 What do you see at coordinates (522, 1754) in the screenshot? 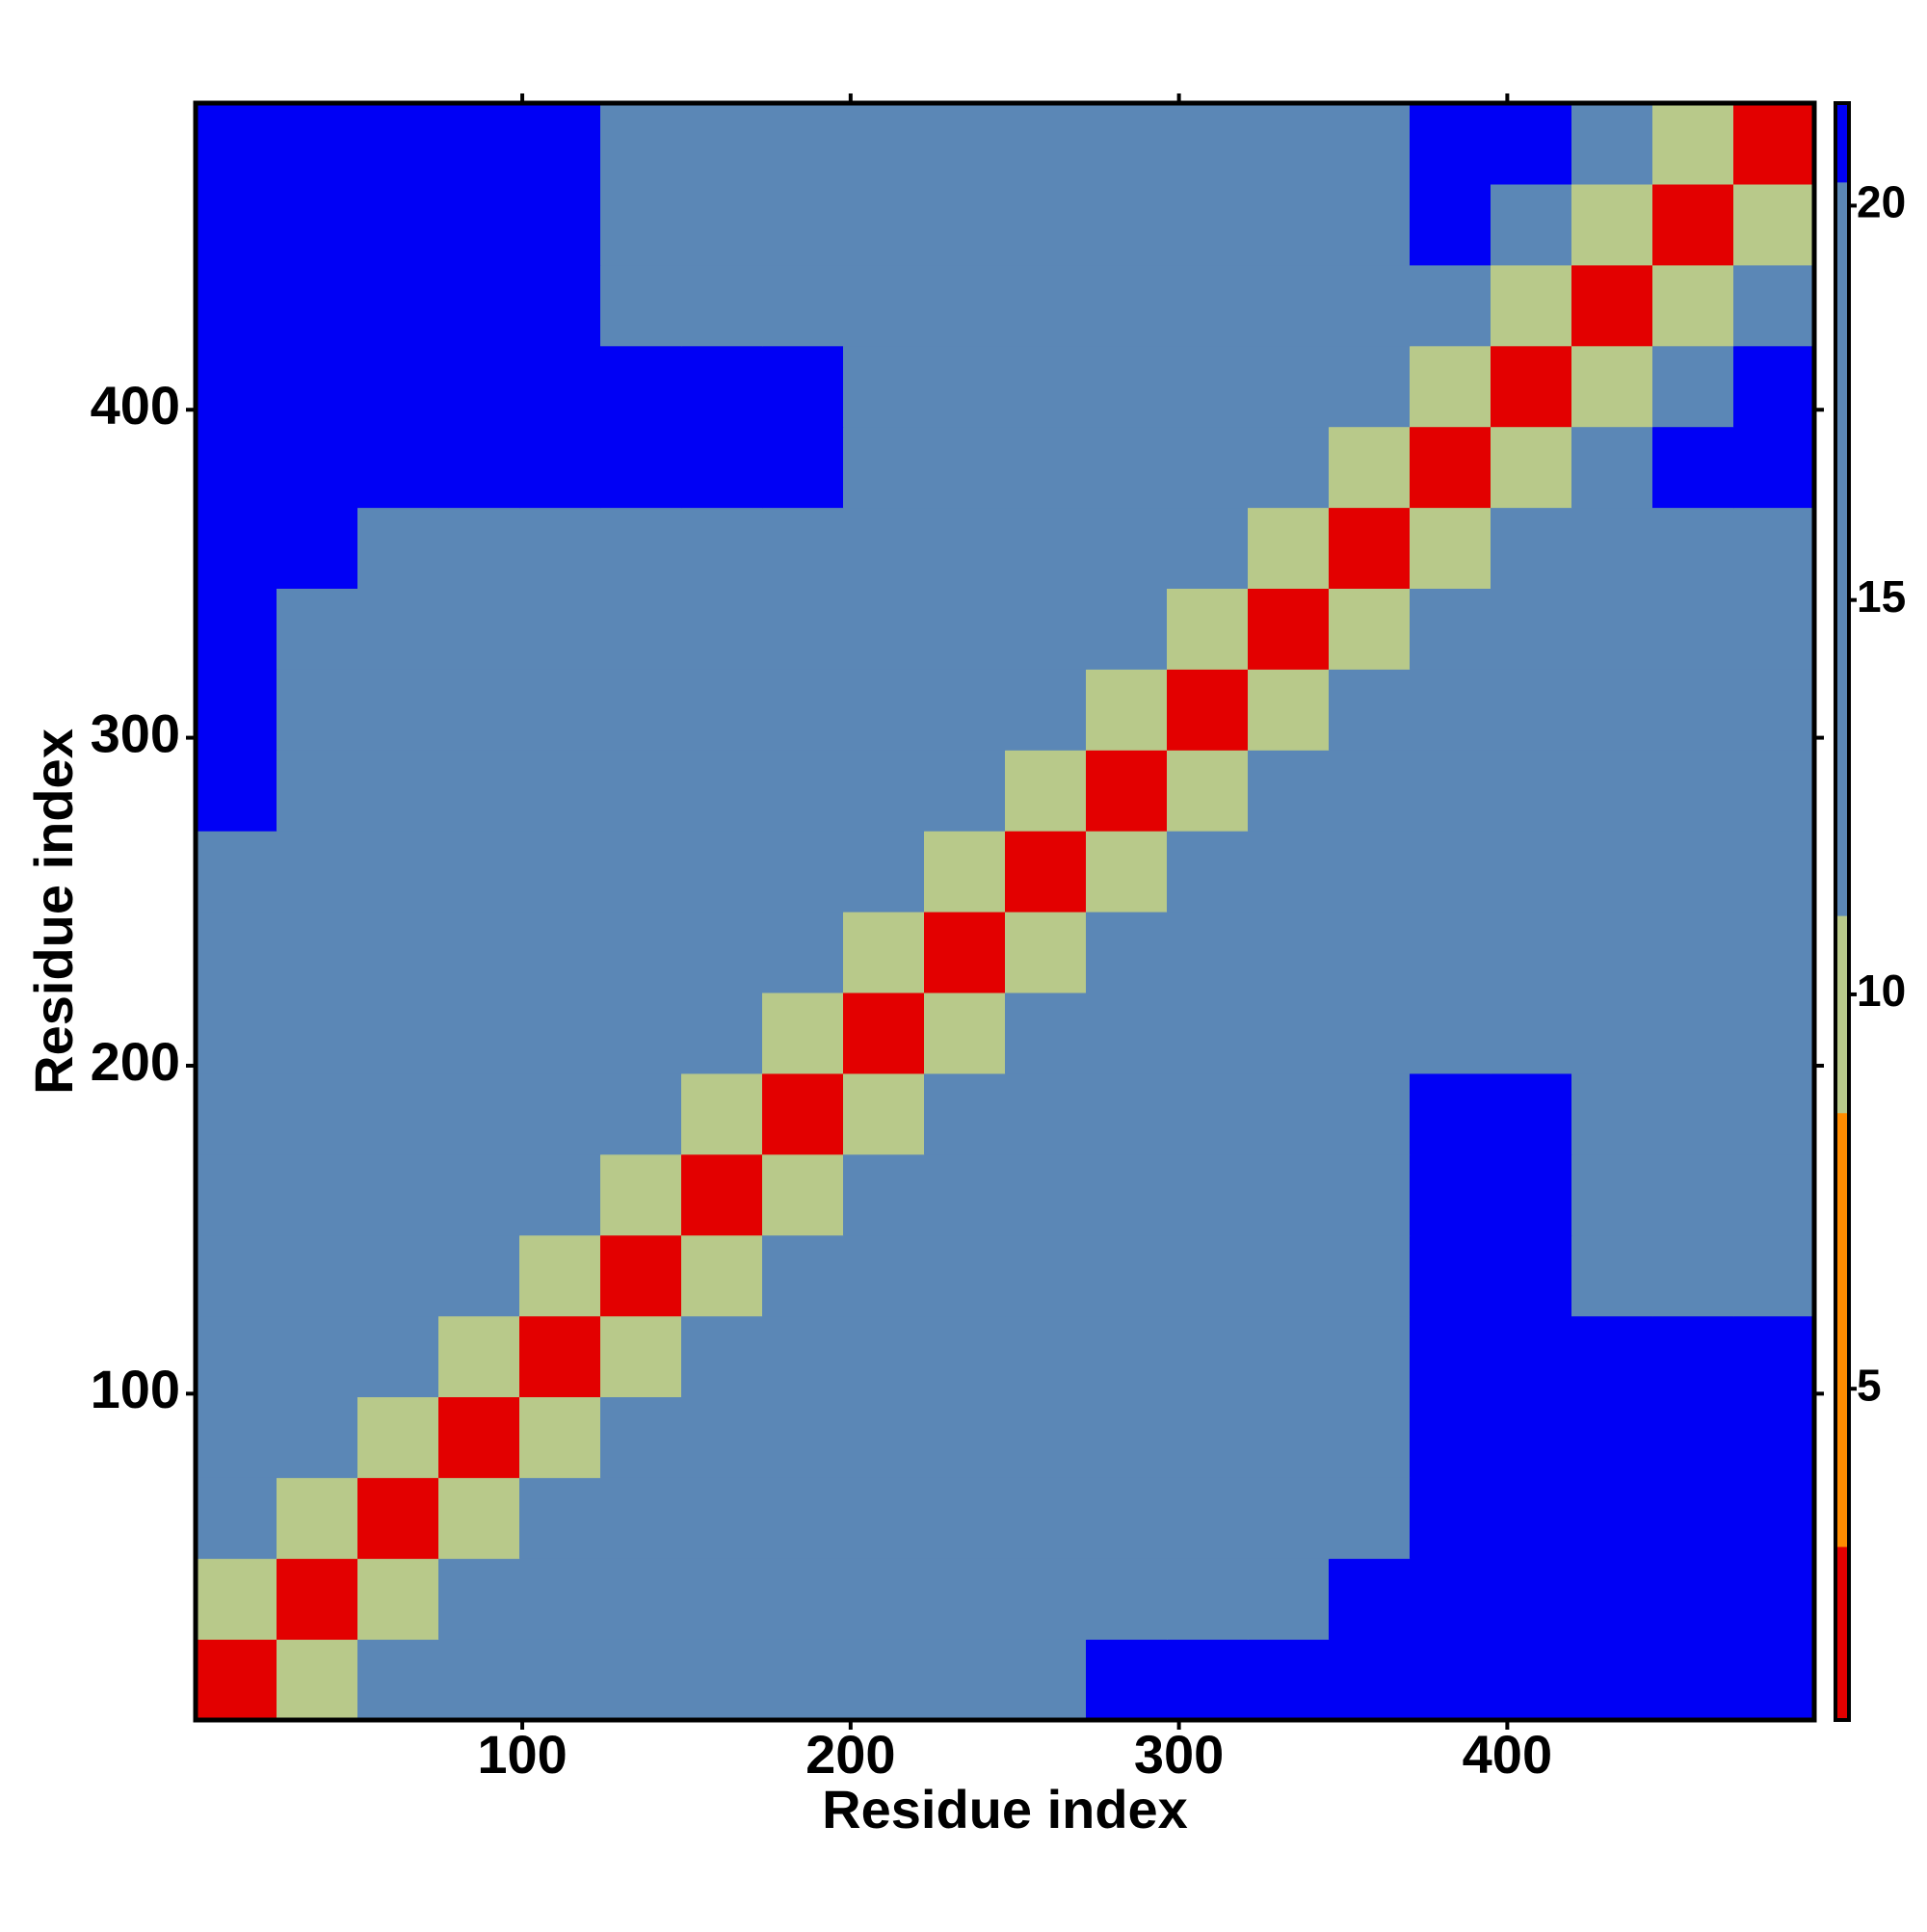
I see `x-tick-label: 100` at bounding box center [522, 1754].